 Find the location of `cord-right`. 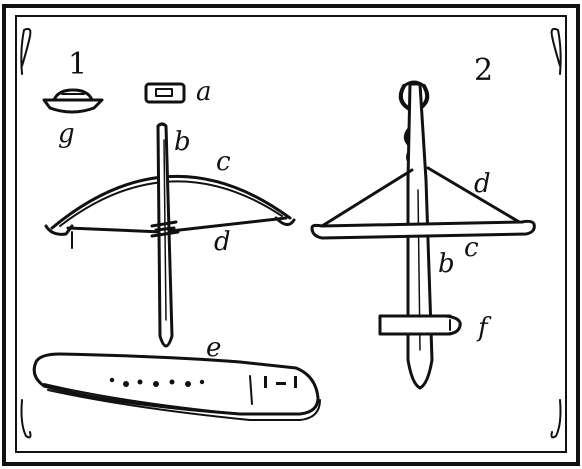

cord-right is located at coordinates (477, 197).